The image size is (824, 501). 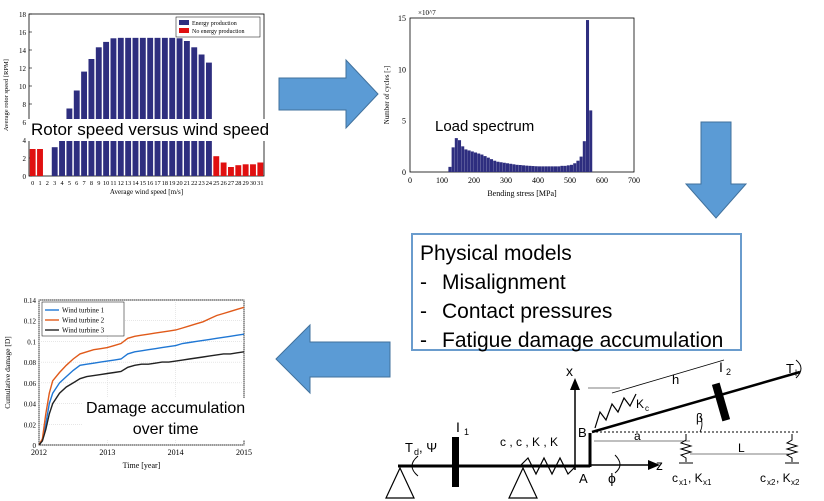 What do you see at coordinates (25, 123) in the screenshot?
I see `y-tick-label: 6` at bounding box center [25, 123].